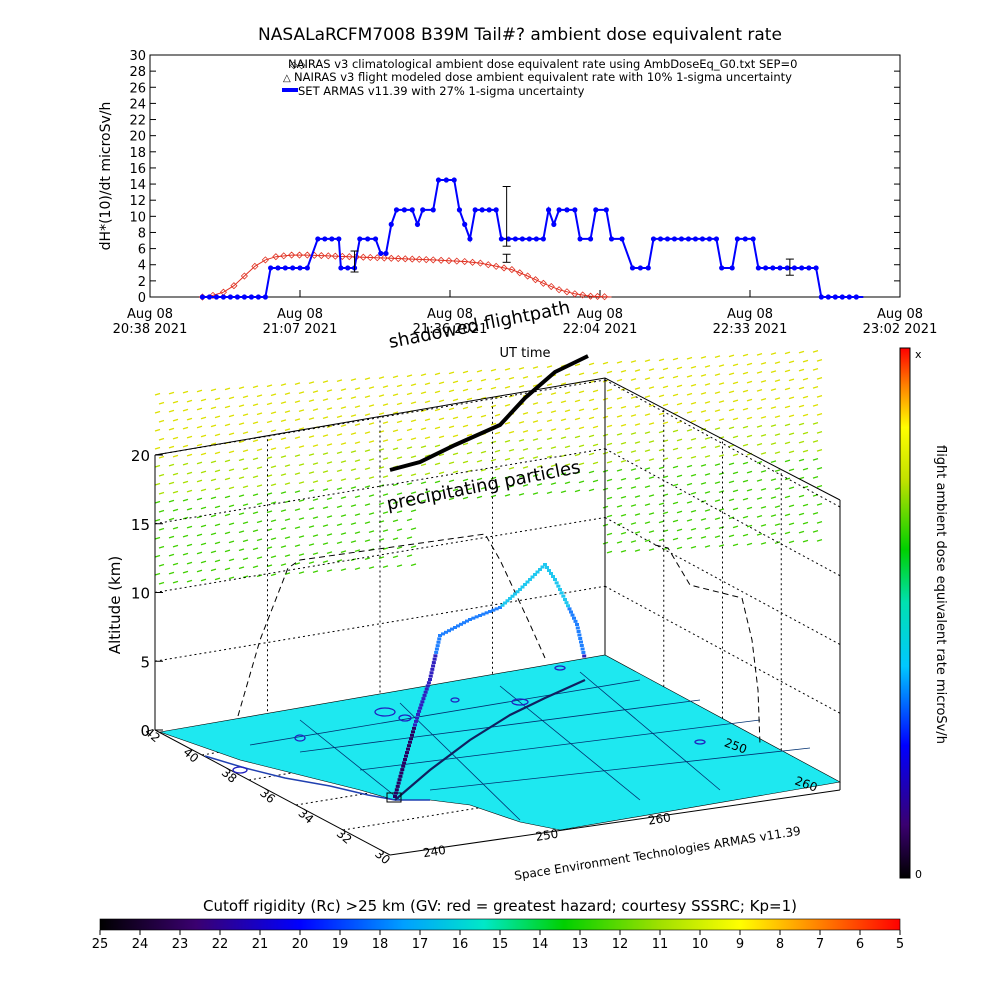 Image resolution: width=1000 pixels, height=1000 pixels. I want to click on rc-tick-label: 15, so click(500, 944).